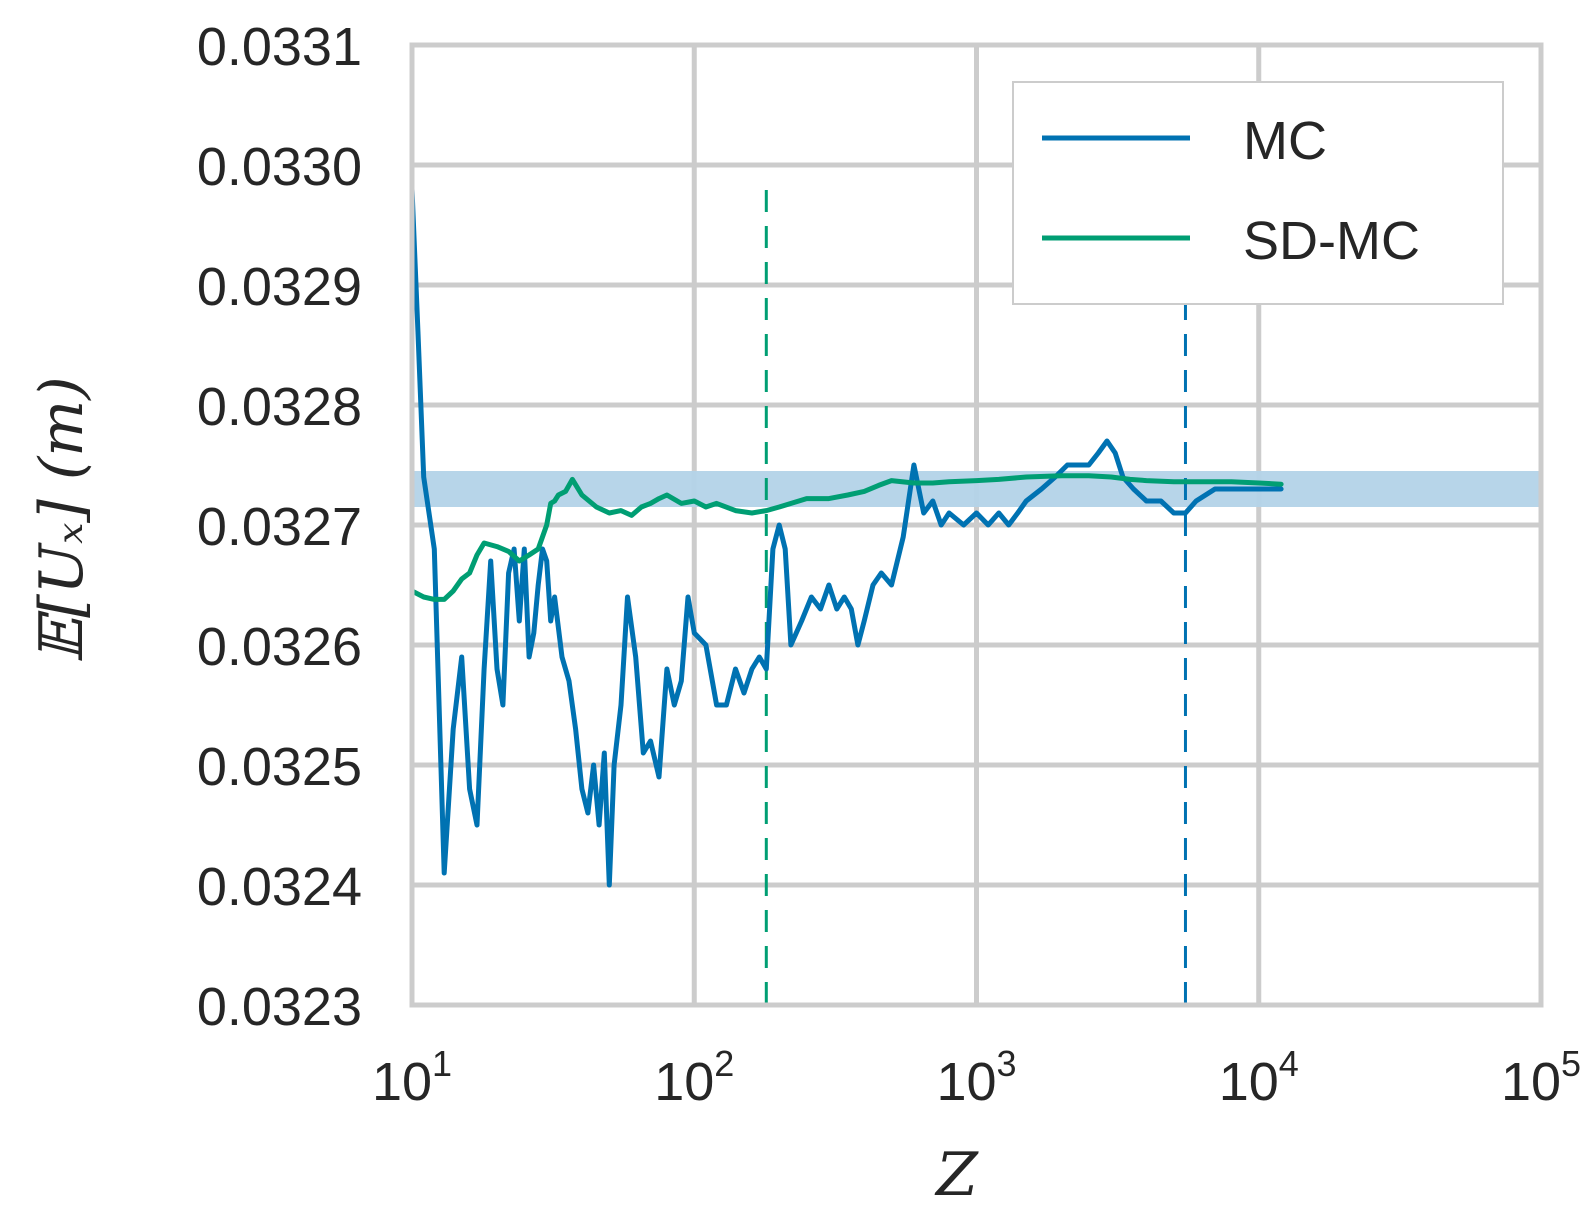  Describe the element at coordinates (279, 287) in the screenshot. I see `y-tick-label-6: 0.0329` at that location.